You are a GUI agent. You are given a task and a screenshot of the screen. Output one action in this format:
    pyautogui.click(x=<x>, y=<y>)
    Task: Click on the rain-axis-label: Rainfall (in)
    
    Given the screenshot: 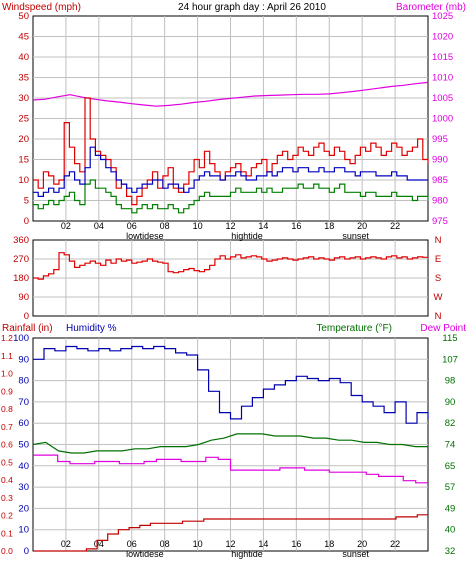 What is the action you would take?
    pyautogui.click(x=27, y=328)
    